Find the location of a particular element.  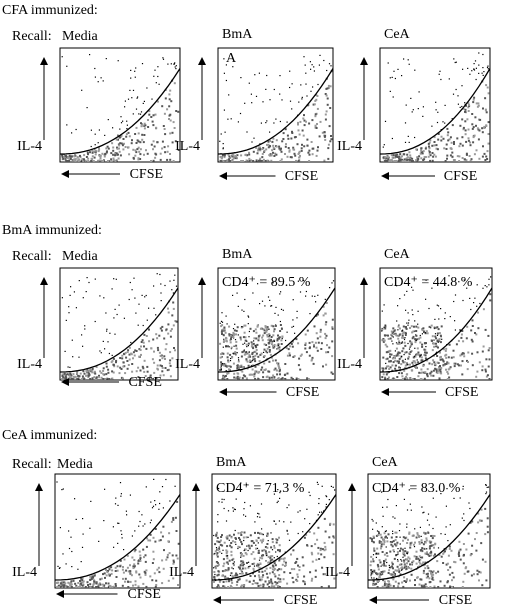

panel-label: CeA is located at coordinates (397, 254).